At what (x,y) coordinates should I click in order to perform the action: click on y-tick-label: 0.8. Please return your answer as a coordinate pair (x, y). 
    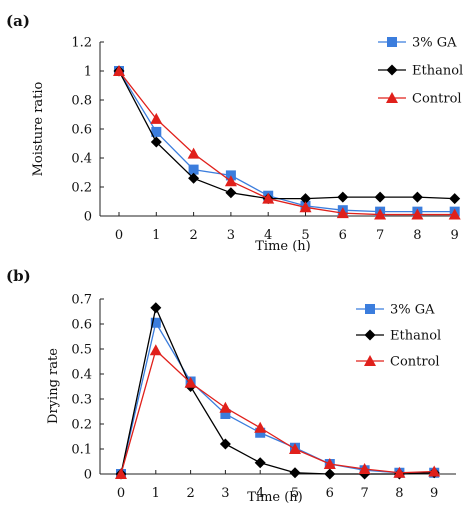
    Looking at the image, I should click on (81, 101).